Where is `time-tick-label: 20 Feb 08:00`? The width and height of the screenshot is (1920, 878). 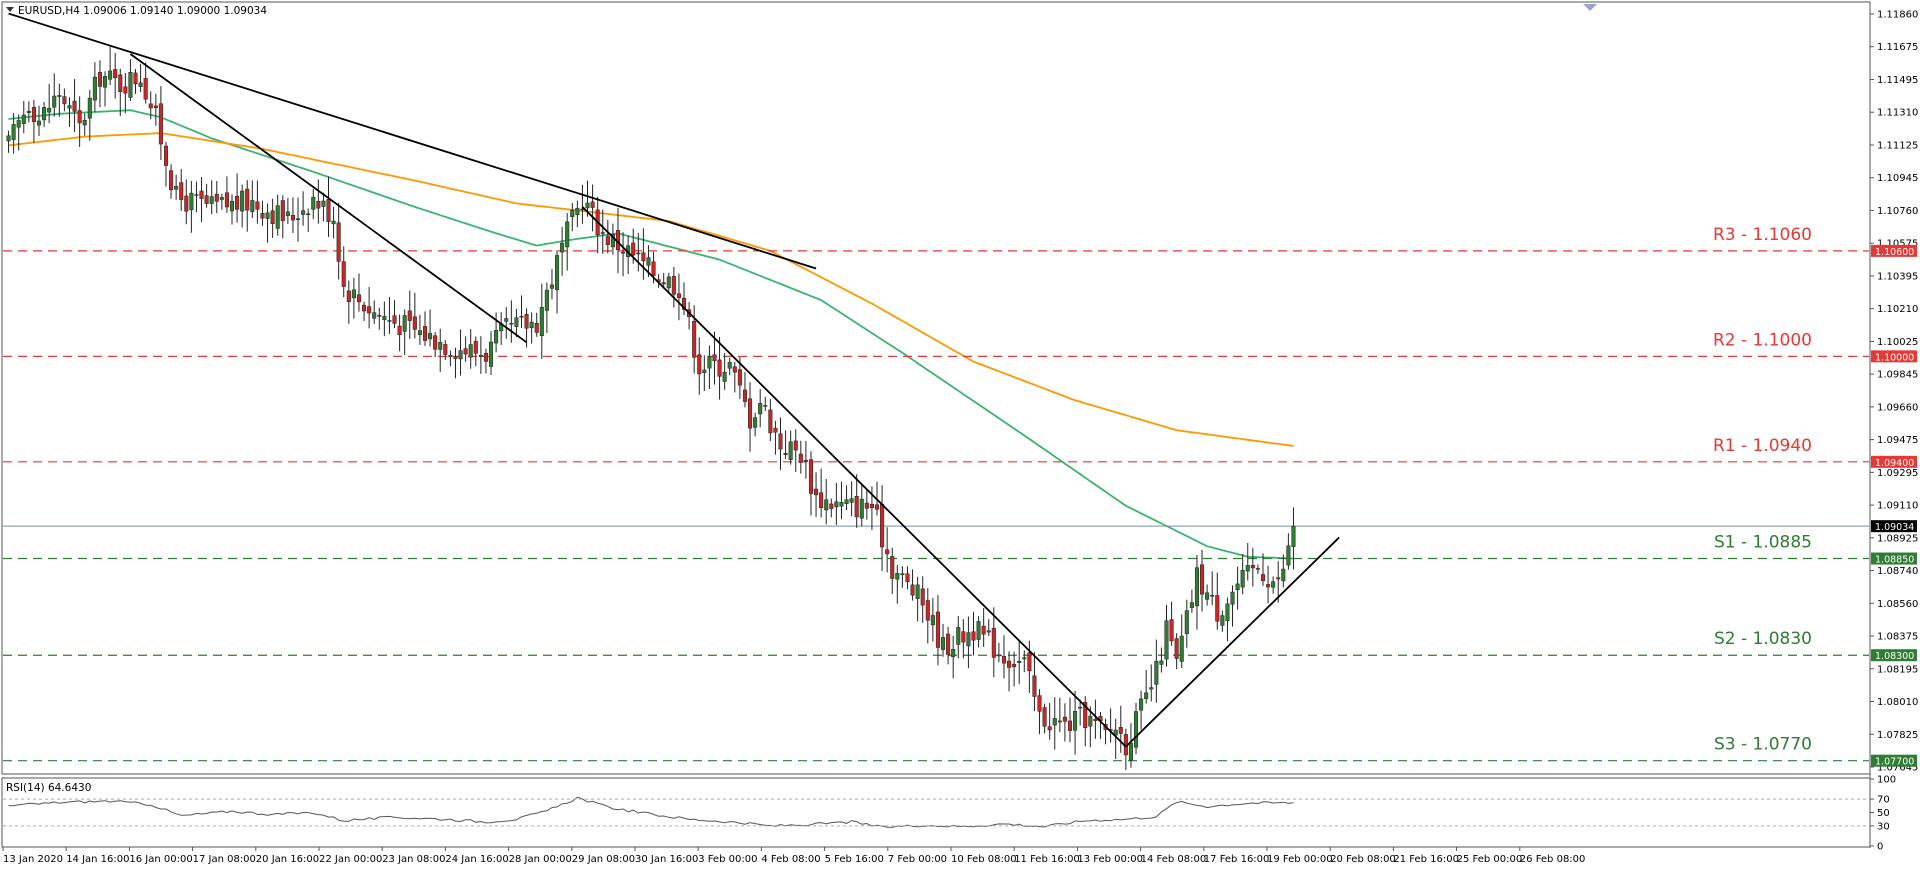
time-tick-label: 20 Feb 08:00 is located at coordinates (1363, 859).